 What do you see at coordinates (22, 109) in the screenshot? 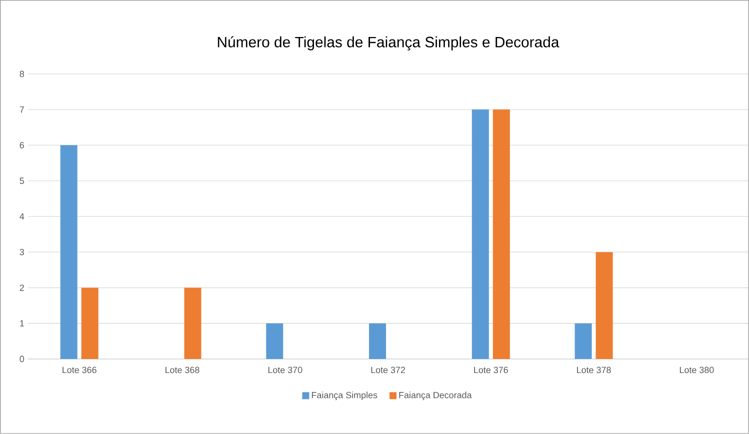
I see `y-tick-label: 7` at bounding box center [22, 109].